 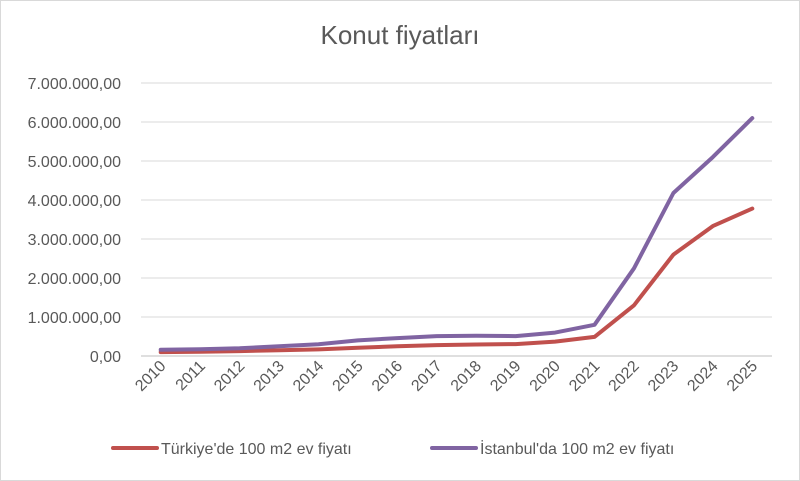 What do you see at coordinates (269, 376) in the screenshot?
I see `x-tick-label: 2013` at bounding box center [269, 376].